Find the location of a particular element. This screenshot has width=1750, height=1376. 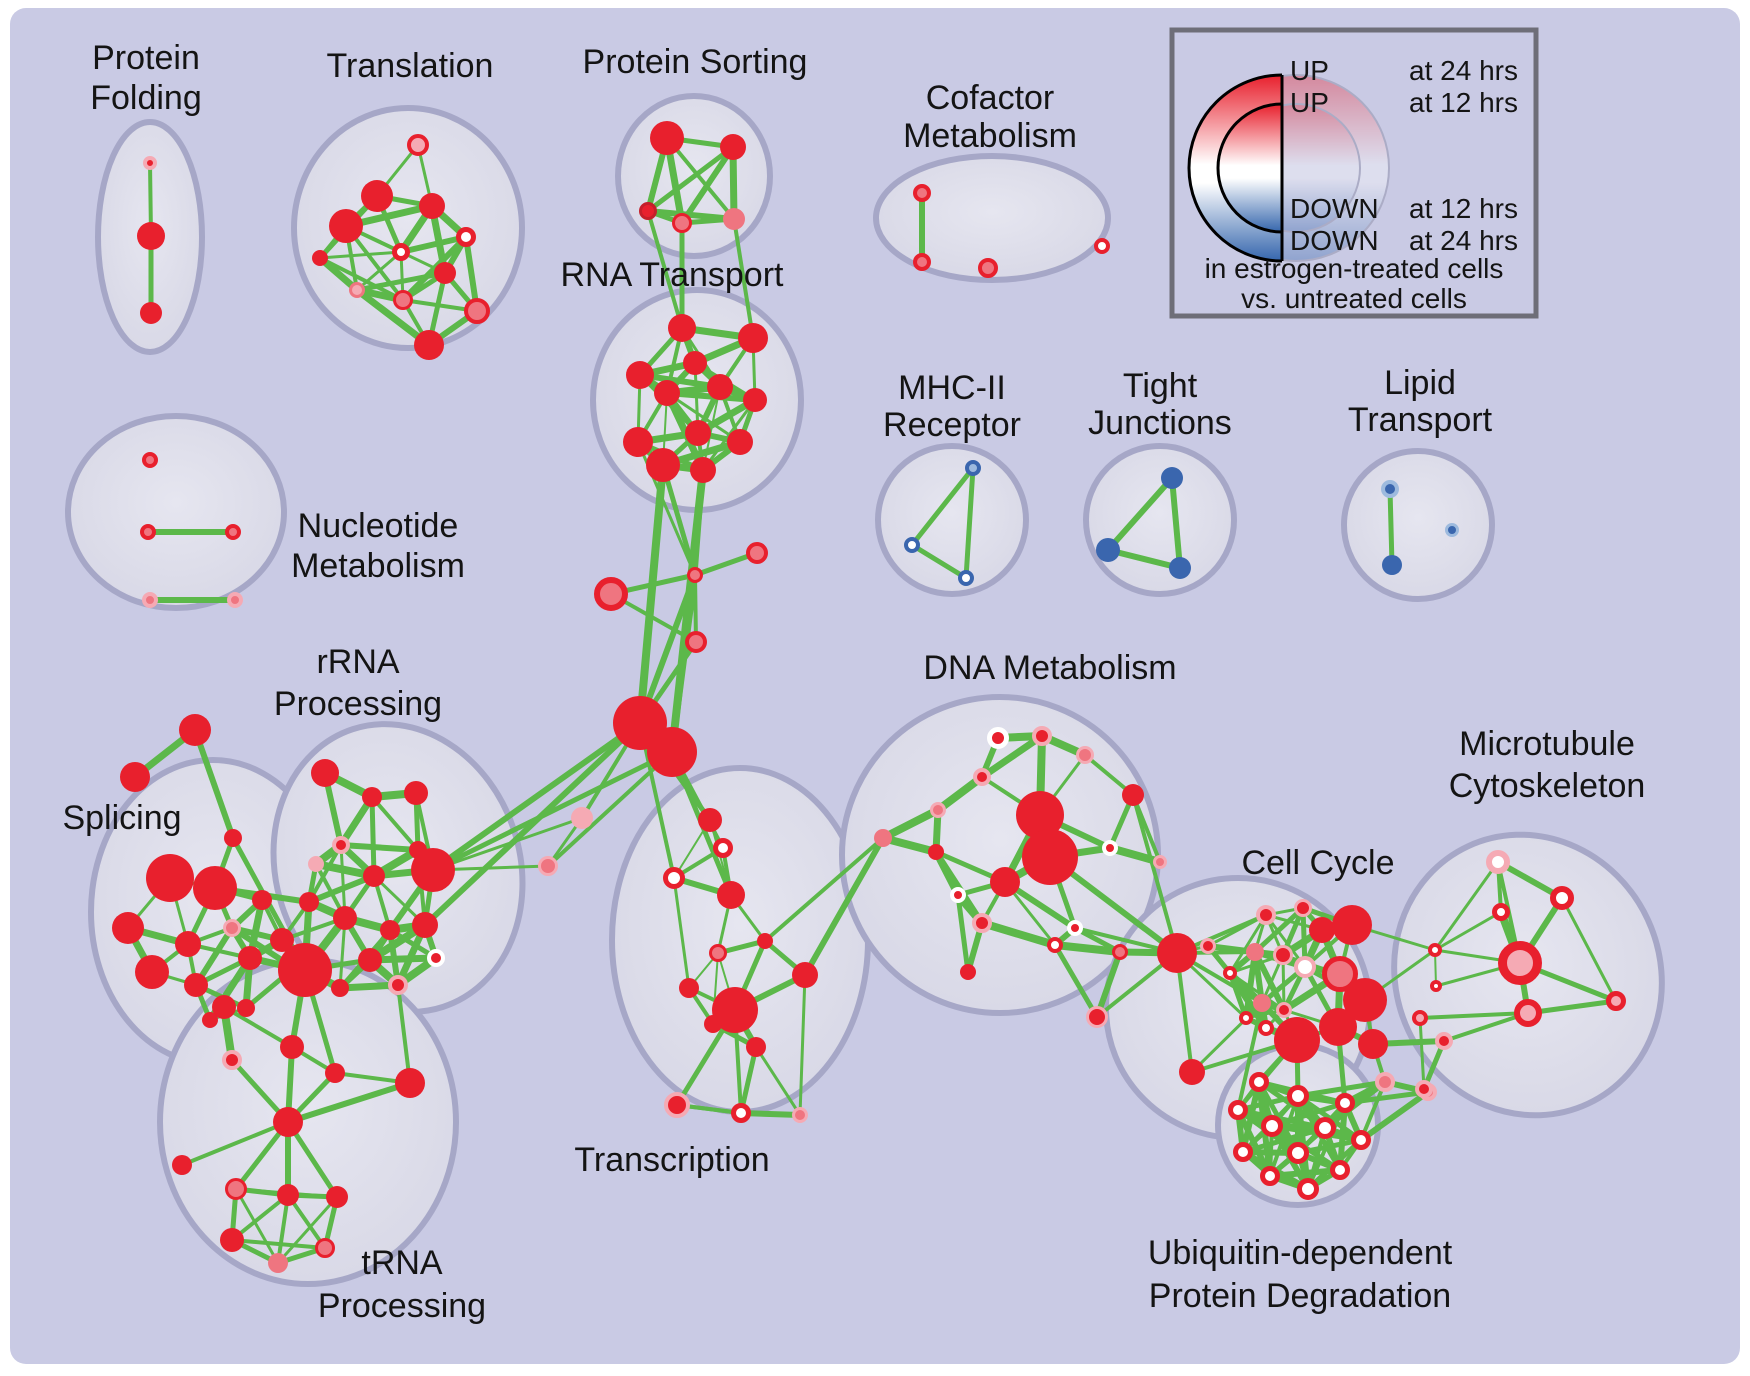

legend-time-1: at 12 hrs is located at coordinates (1463, 102).